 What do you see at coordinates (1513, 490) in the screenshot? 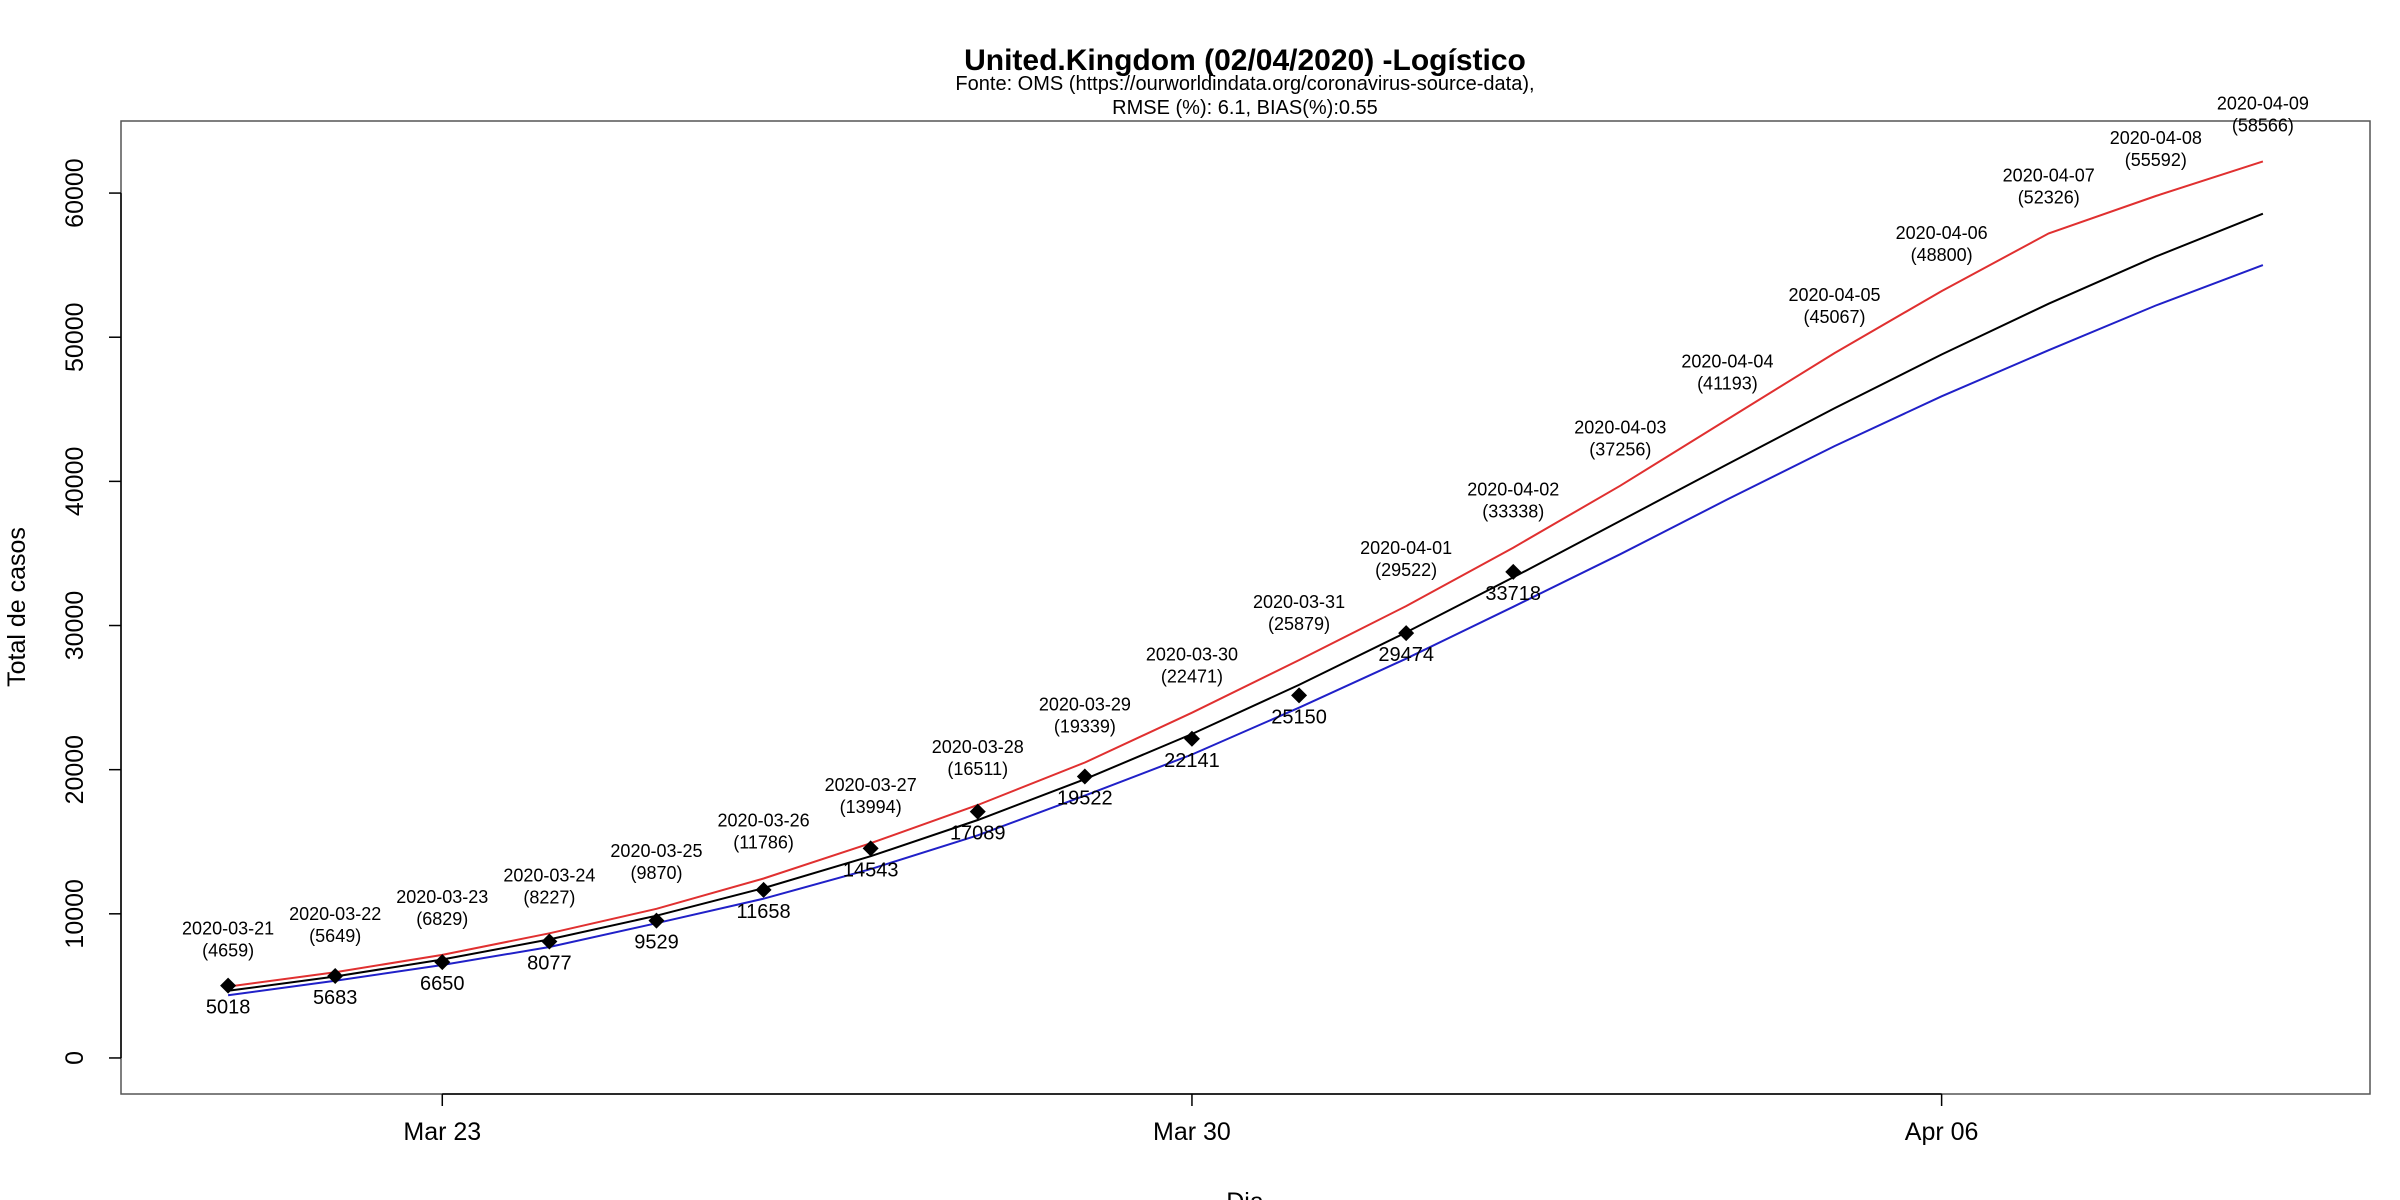
I see `forecast-date-label: 2020-04-02` at bounding box center [1513, 490].